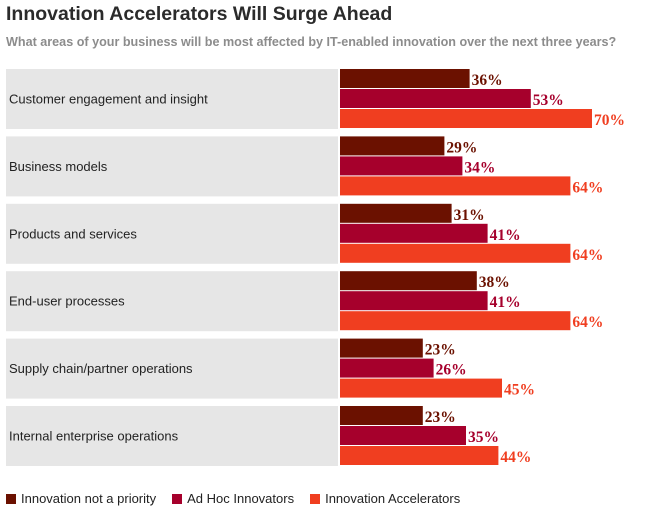 Image resolution: width=647 pixels, height=519 pixels. I want to click on value-label-innovation-not-a-priority-products-and-services: 31%, so click(469, 215).